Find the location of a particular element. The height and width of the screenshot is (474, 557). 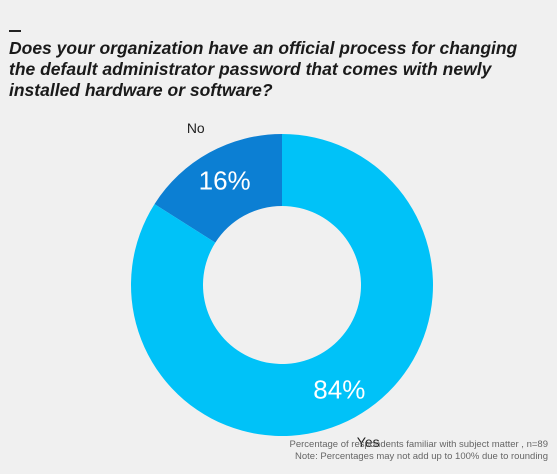

value-label-no: 16% is located at coordinates (225, 181).